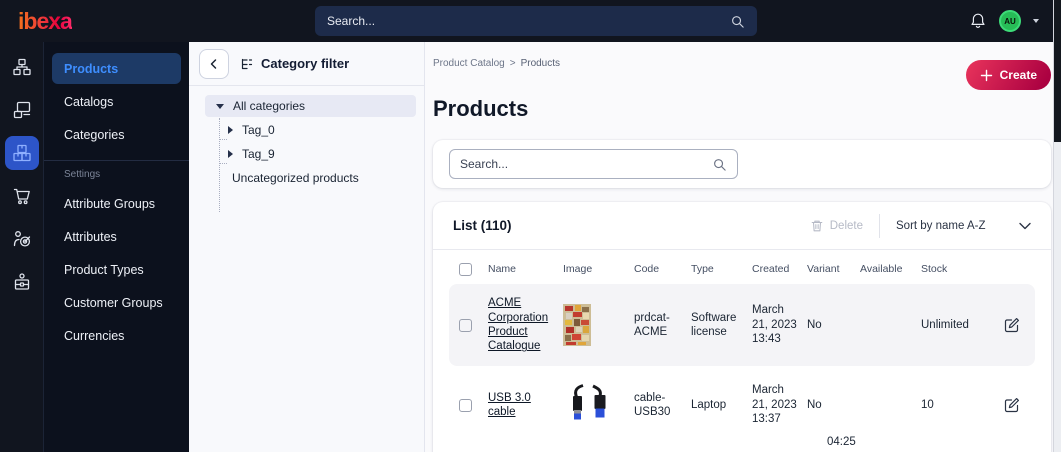  I want to click on product-search, so click(593, 164).